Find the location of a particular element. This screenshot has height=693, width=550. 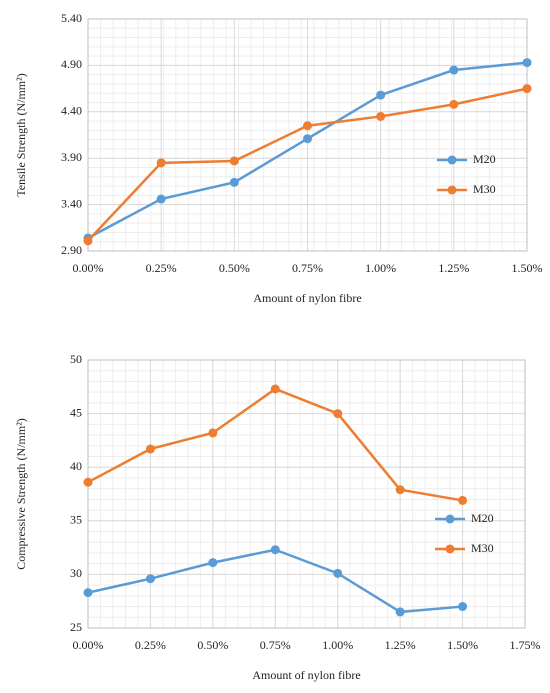

y-tick-label: 3.90 is located at coordinates (71, 157).